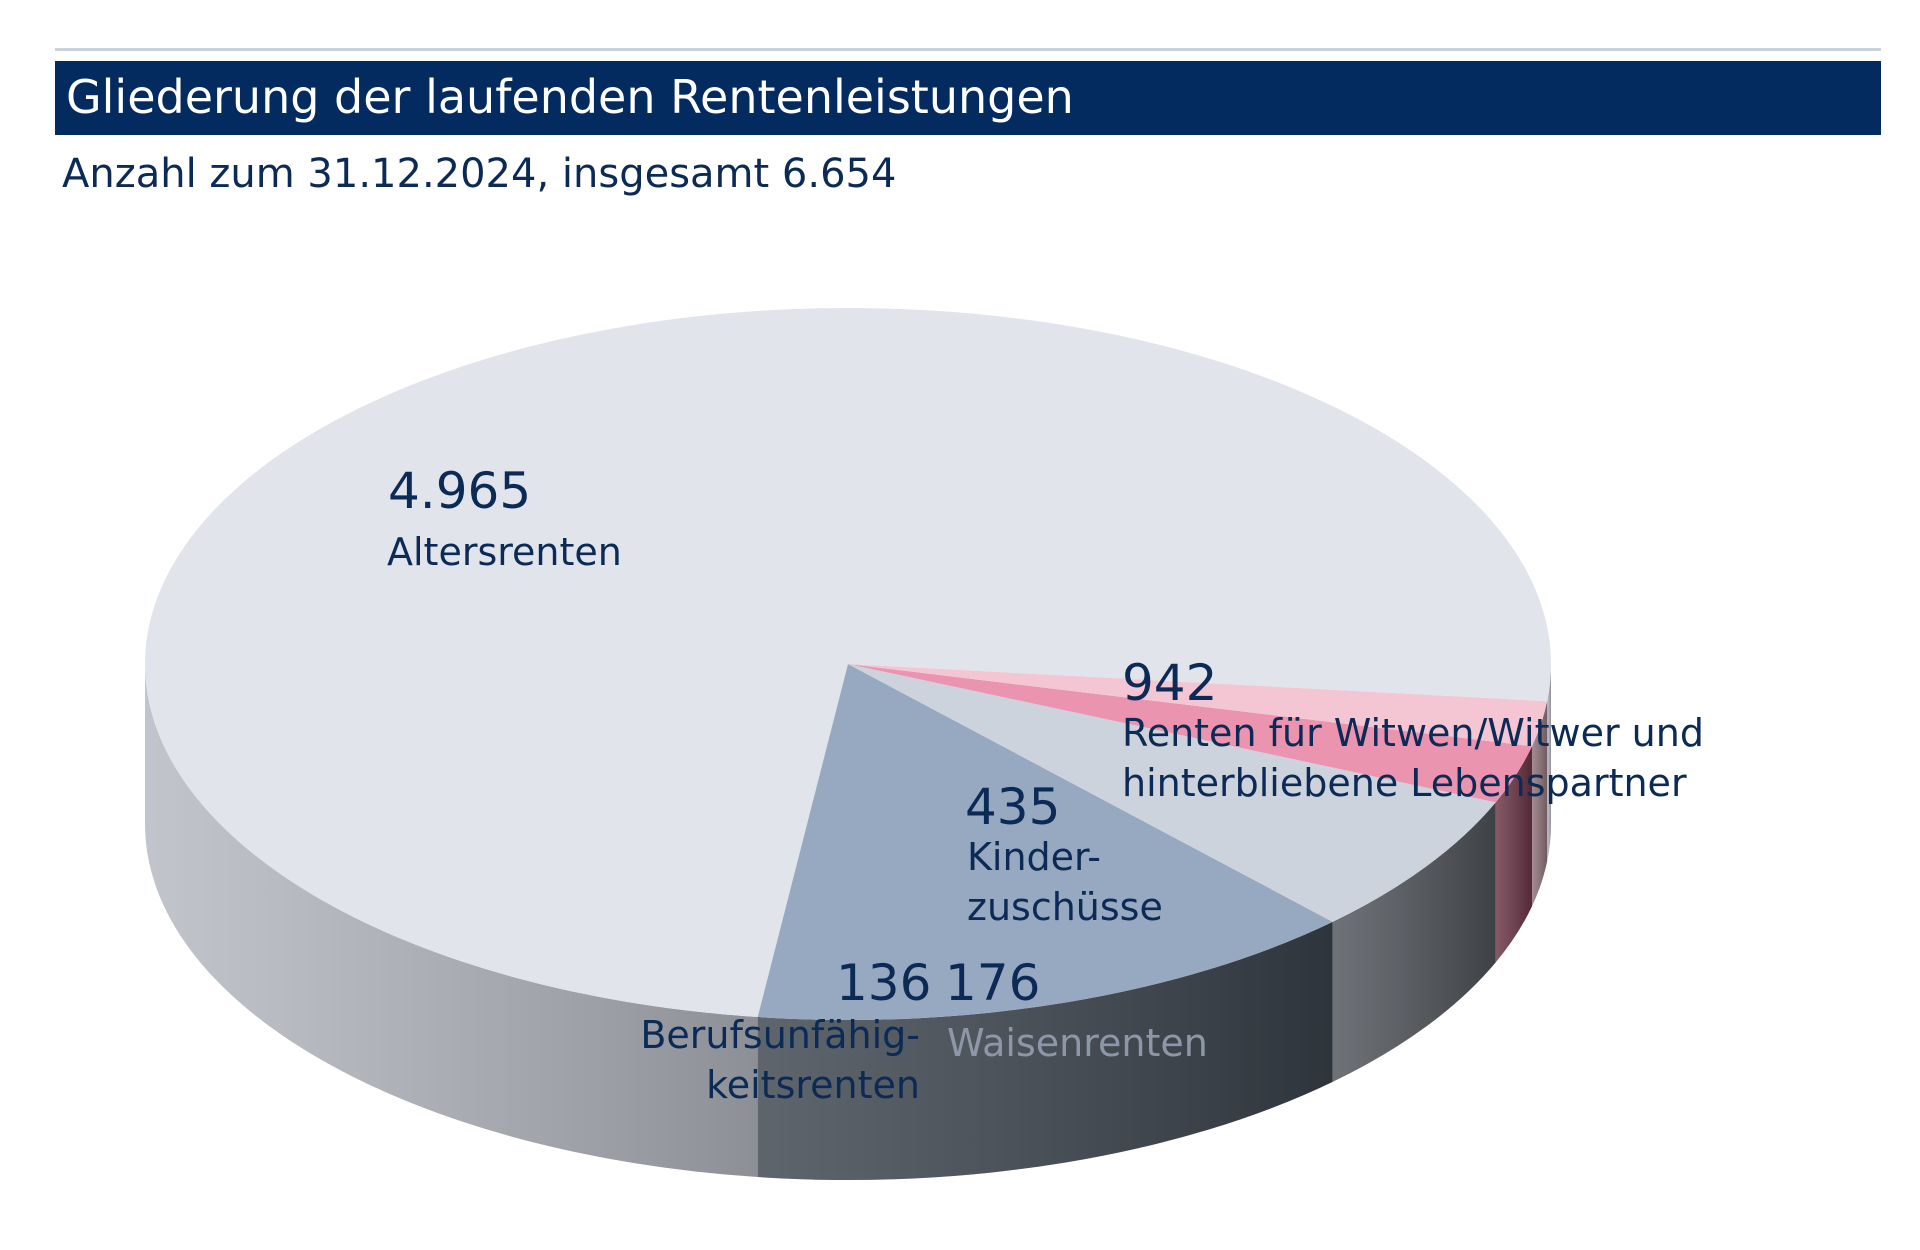 This screenshot has height=1250, width=1920. I want to click on pie-slice-waisenrenten, so click(1190, 733).